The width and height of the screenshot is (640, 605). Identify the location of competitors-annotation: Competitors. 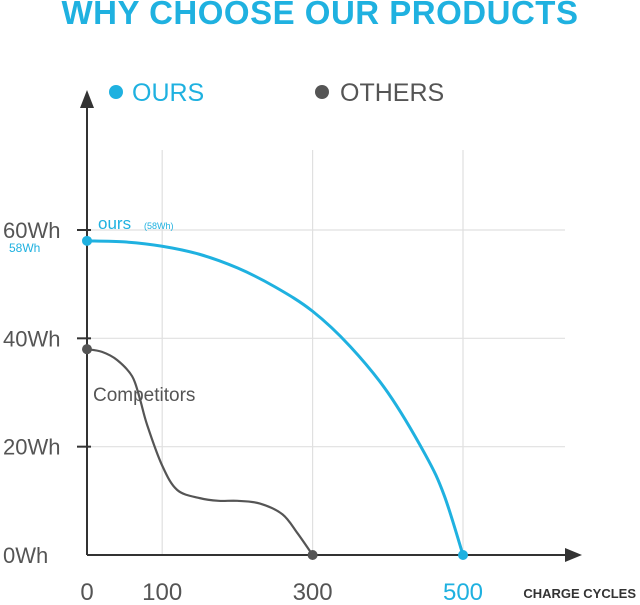
(144, 395).